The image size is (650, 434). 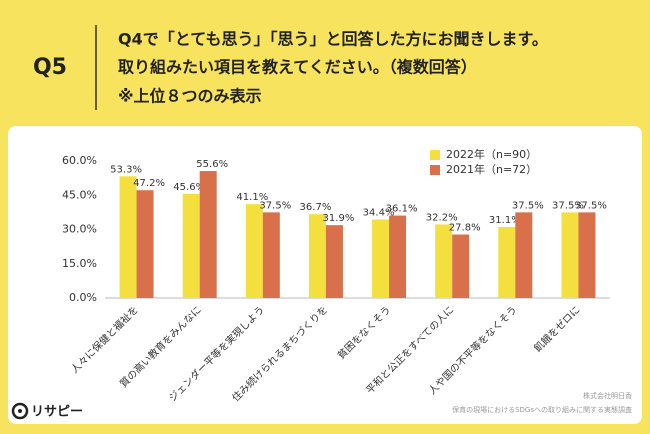 I want to click on legend-label: 2021年（n=72）, so click(x=491, y=169).